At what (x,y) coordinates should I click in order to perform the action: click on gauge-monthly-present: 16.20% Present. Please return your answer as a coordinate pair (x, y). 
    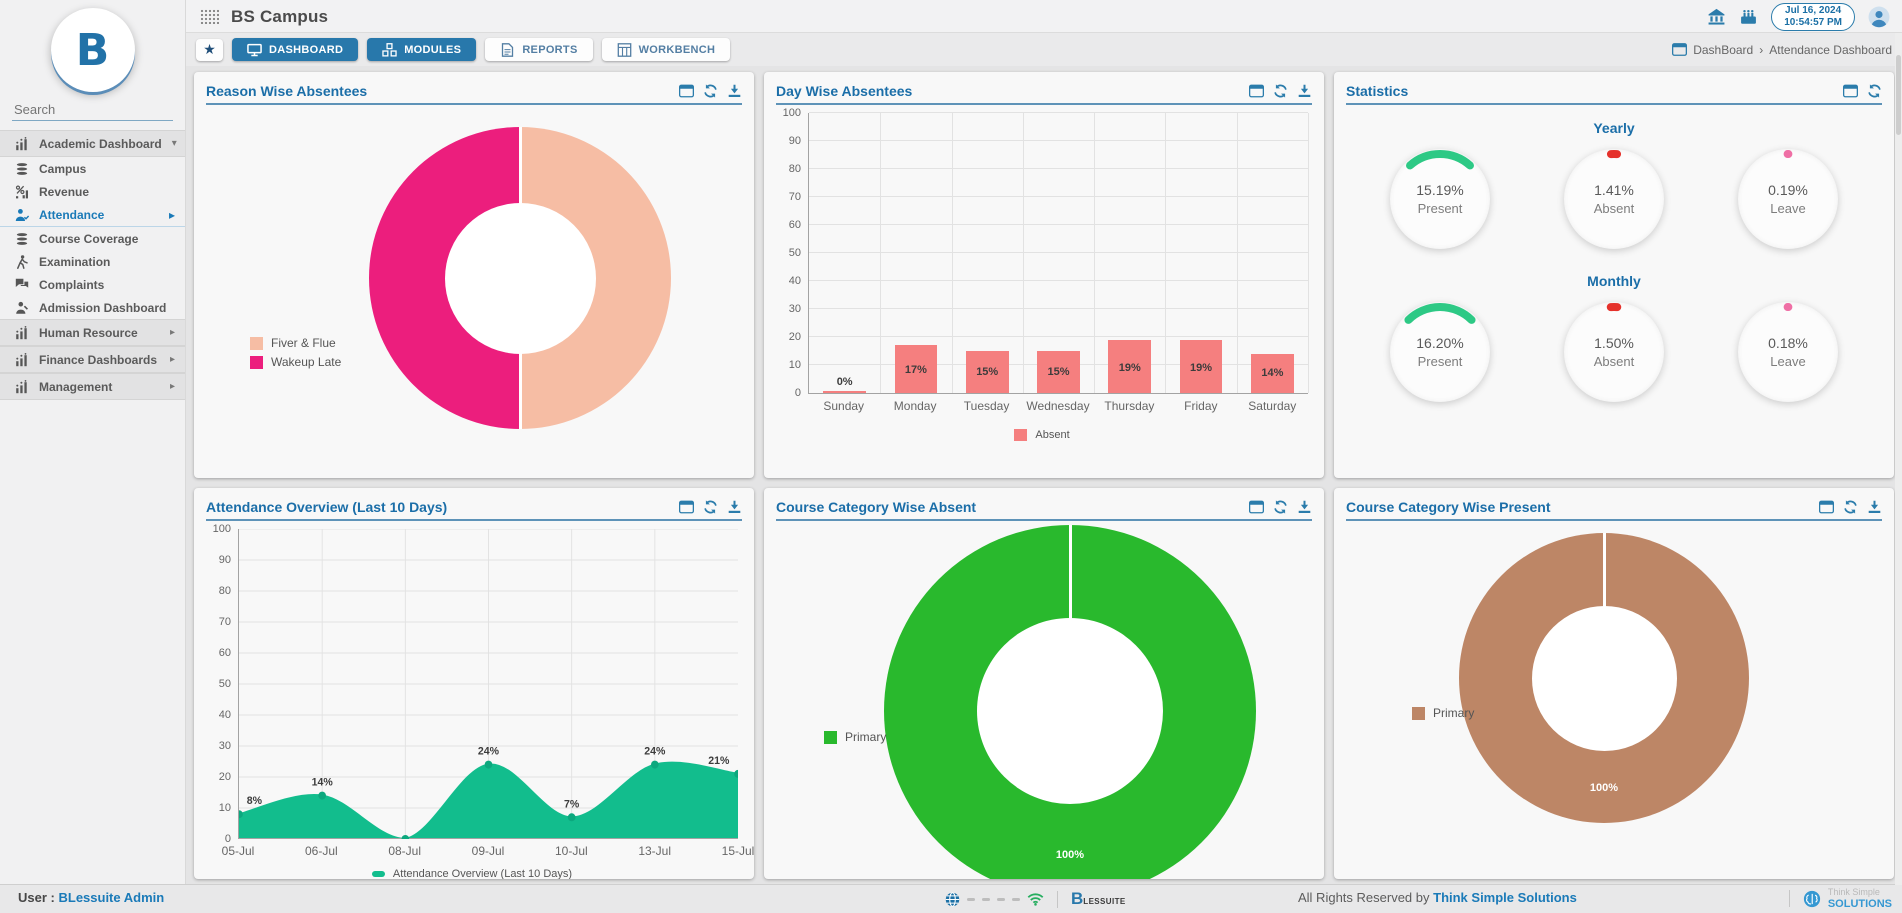
    Looking at the image, I should click on (1440, 352).